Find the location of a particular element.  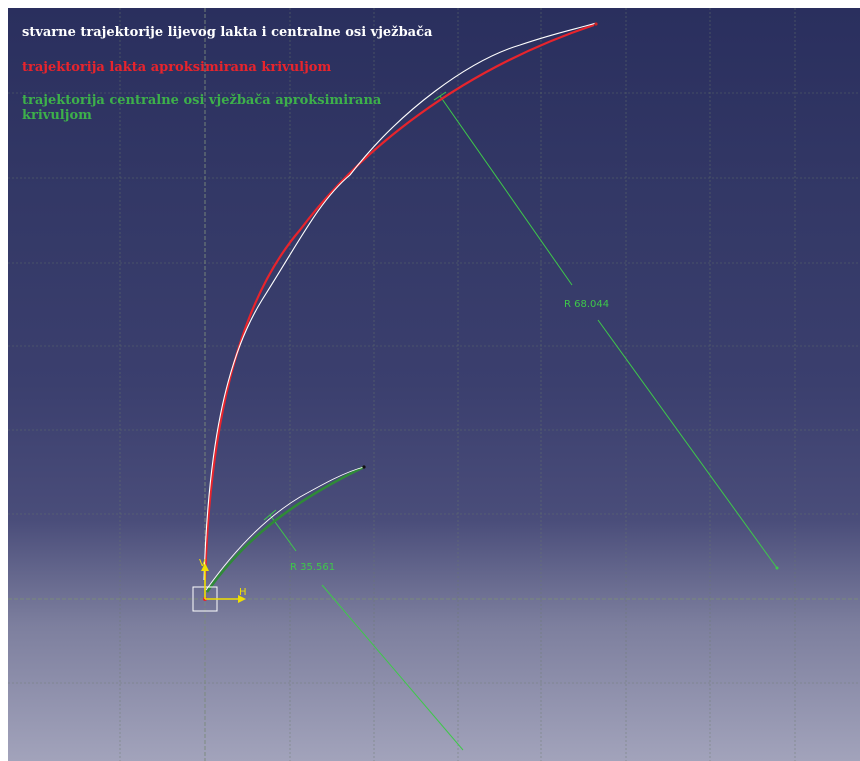

small-radius-label: R 35.561 is located at coordinates (312, 567).